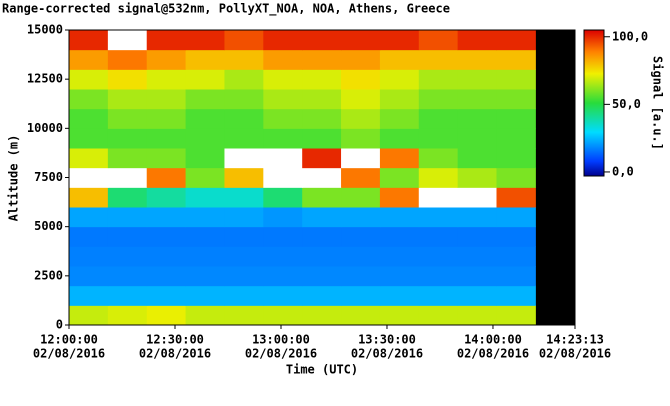 The image size is (670, 406). Describe the element at coordinates (69, 340) in the screenshot. I see `x-tick-label: 12:00:00` at that location.